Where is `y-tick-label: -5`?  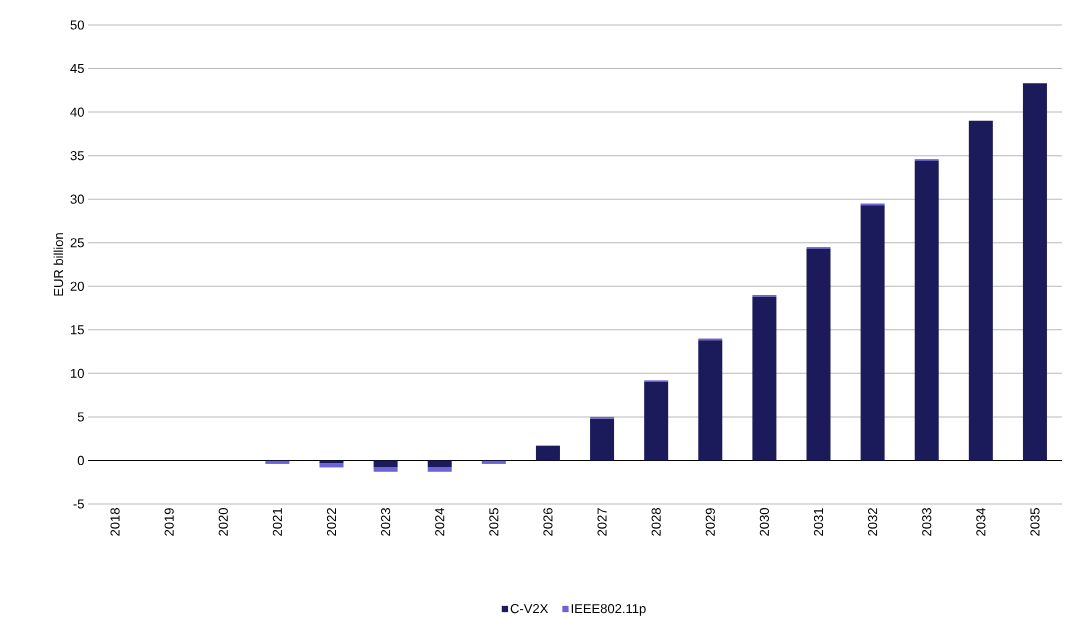 y-tick-label: -5 is located at coordinates (78, 504).